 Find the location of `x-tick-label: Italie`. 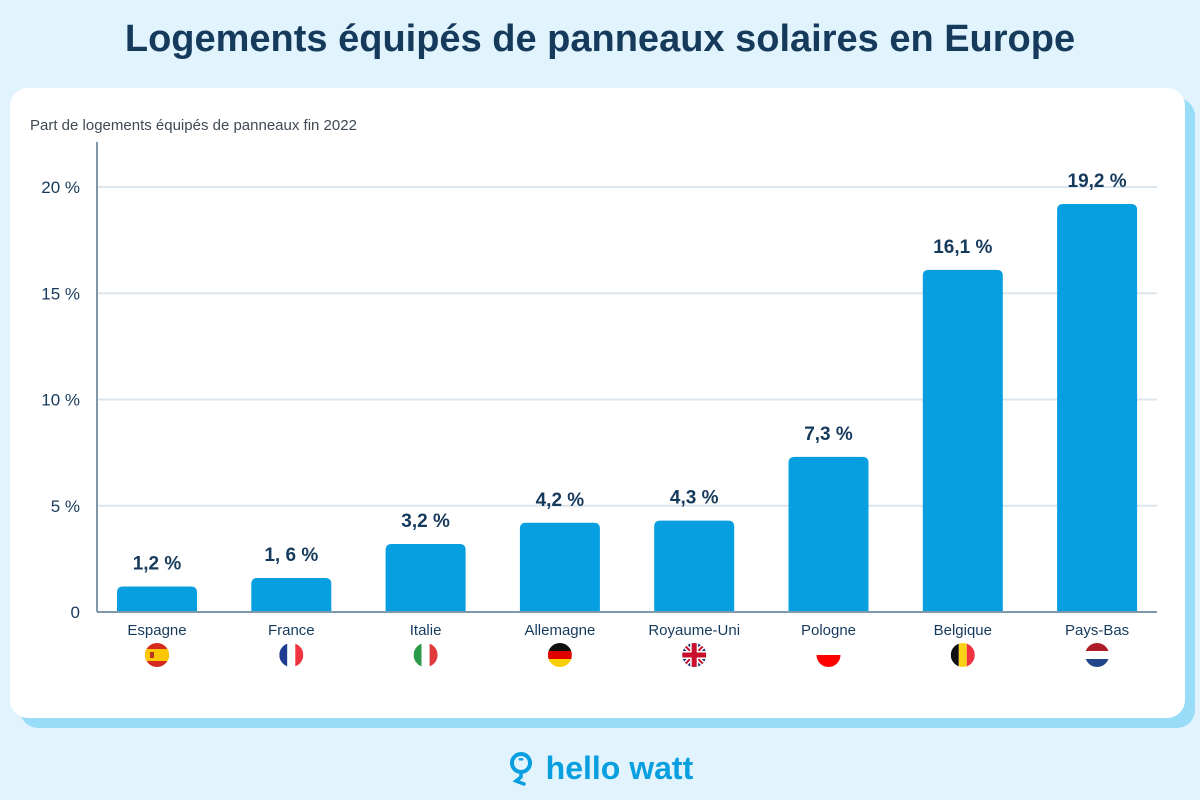

x-tick-label: Italie is located at coordinates (426, 630).